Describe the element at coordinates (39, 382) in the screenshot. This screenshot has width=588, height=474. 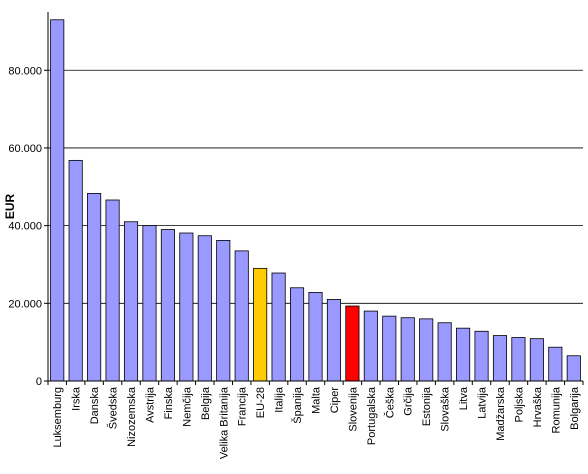
I see `y-tick-label: 0` at that location.